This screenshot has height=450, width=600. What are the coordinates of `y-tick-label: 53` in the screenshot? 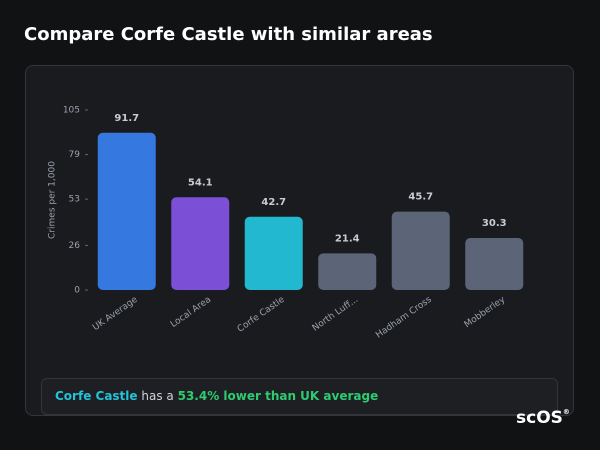 It's located at (74, 200).